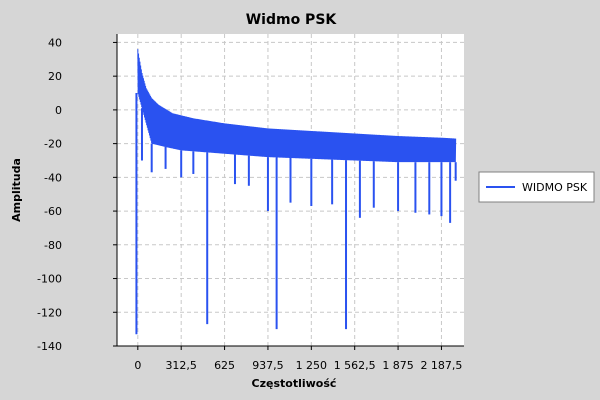  Describe the element at coordinates (53, 177) in the screenshot. I see `y-tick-label: -40` at that location.